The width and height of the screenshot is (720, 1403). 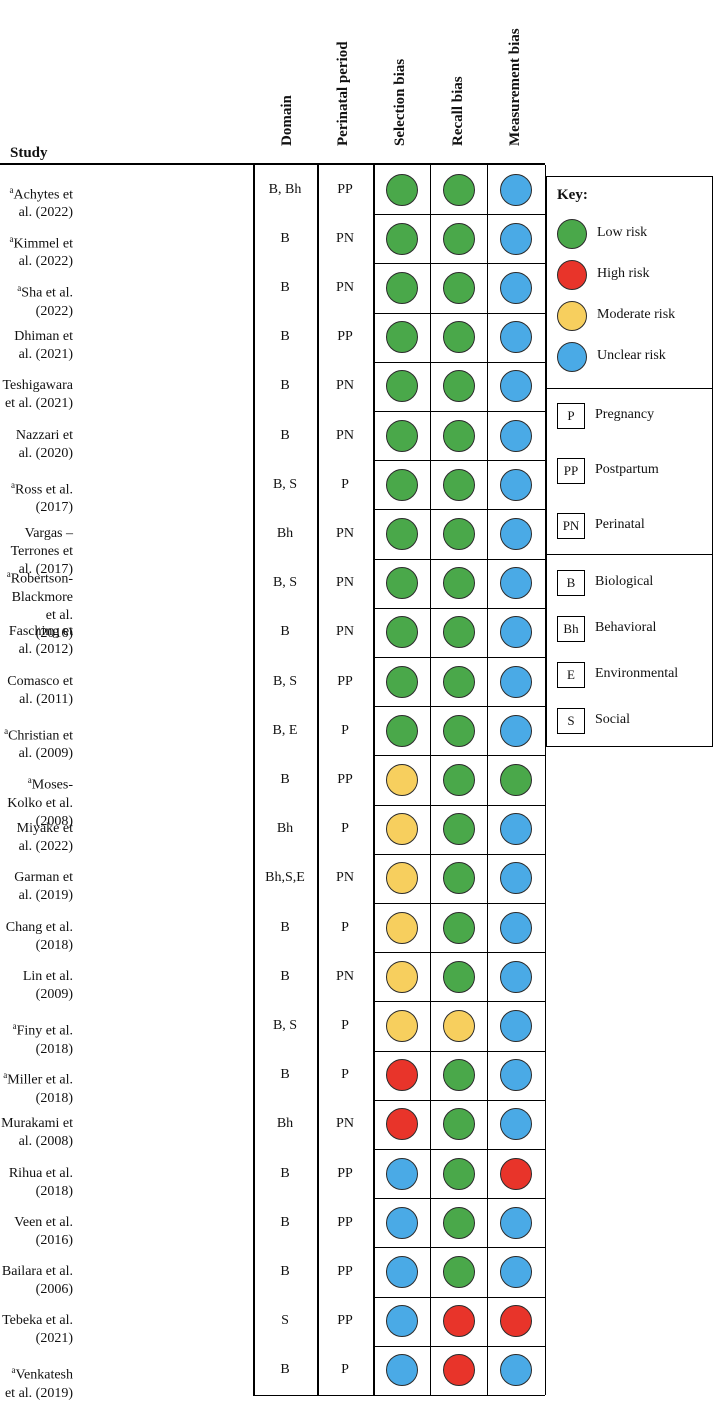 I want to click on study-name-text: Lin et al. (2009), so click(x=47, y=985).